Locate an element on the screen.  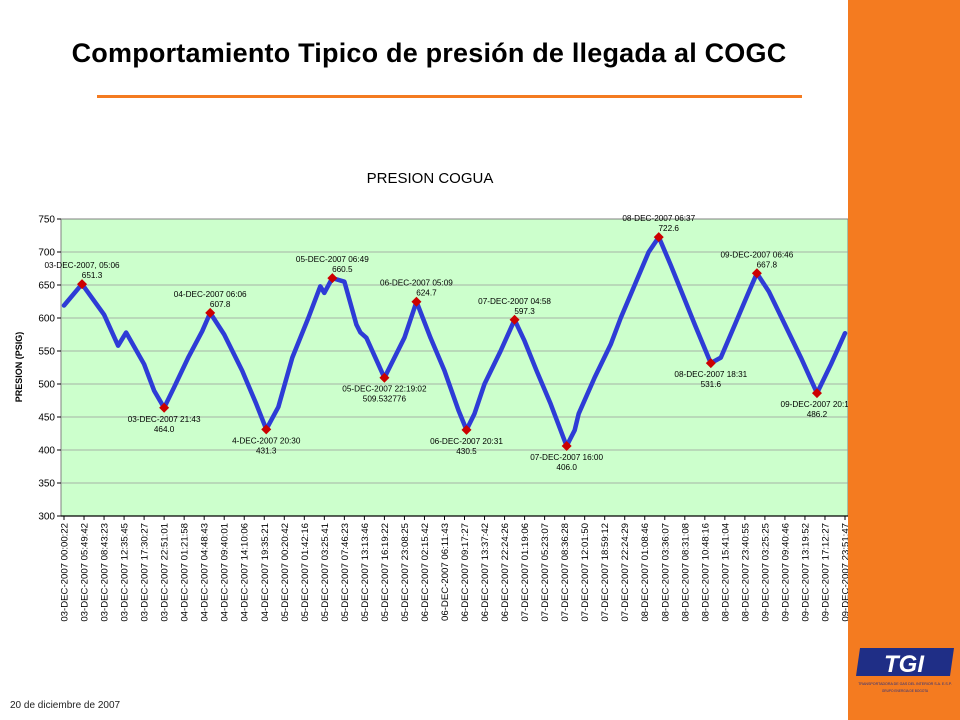
x-tick-label: 06-DEC-2007 13:37:42 is located at coordinates (485, 572).